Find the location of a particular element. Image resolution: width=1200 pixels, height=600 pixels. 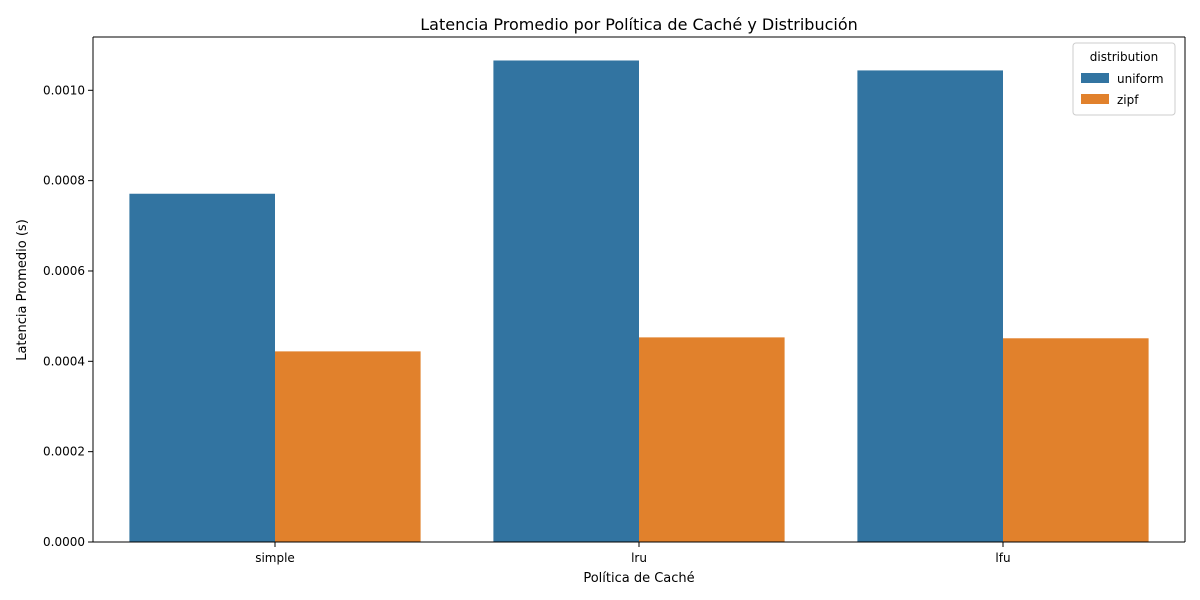

legend-label-zipf: zipf is located at coordinates (1128, 100).